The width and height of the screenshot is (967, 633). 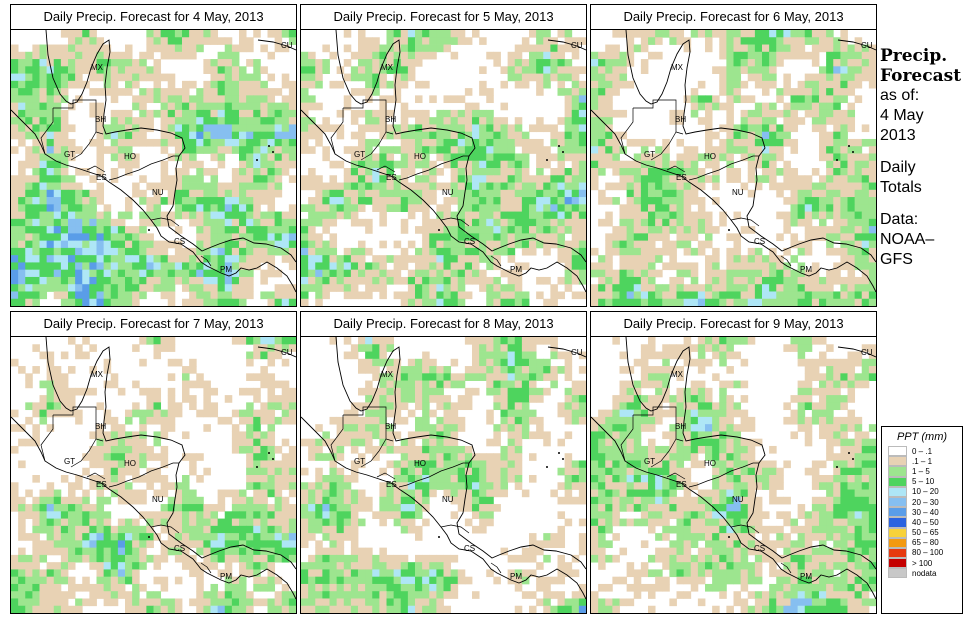 I want to click on panel-title: Daily Precip. Forecast for 8 May, 2013, so click(x=443, y=324).